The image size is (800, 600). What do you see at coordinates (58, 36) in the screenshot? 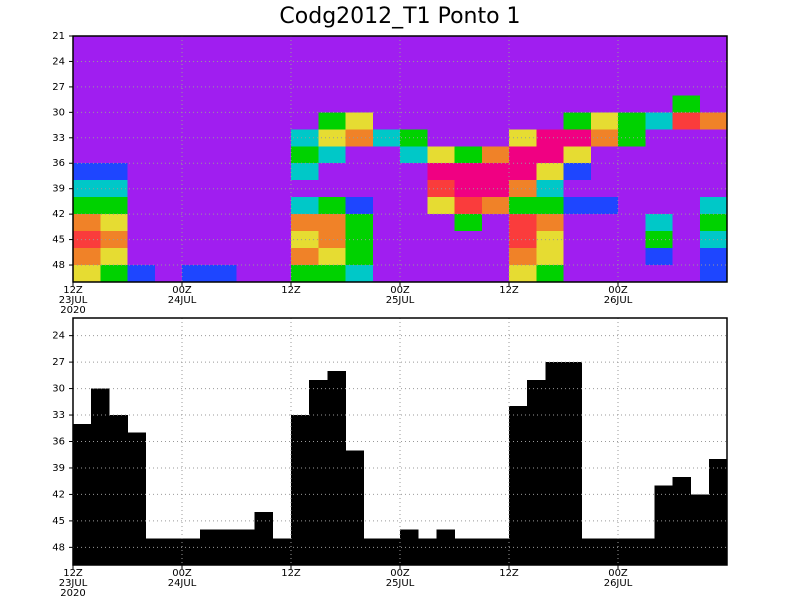
I see `y-tick-label: 21` at bounding box center [58, 36].